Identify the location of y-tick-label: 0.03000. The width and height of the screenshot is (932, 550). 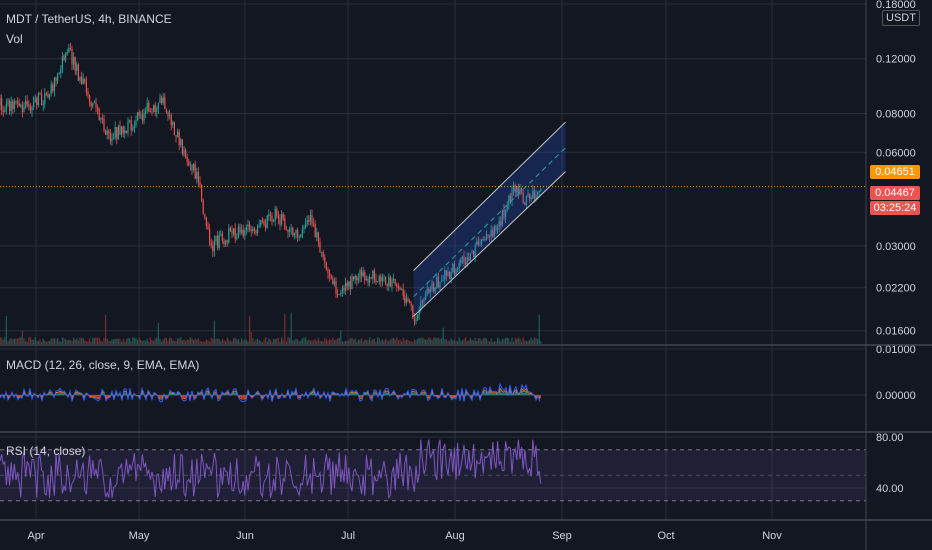
(896, 247).